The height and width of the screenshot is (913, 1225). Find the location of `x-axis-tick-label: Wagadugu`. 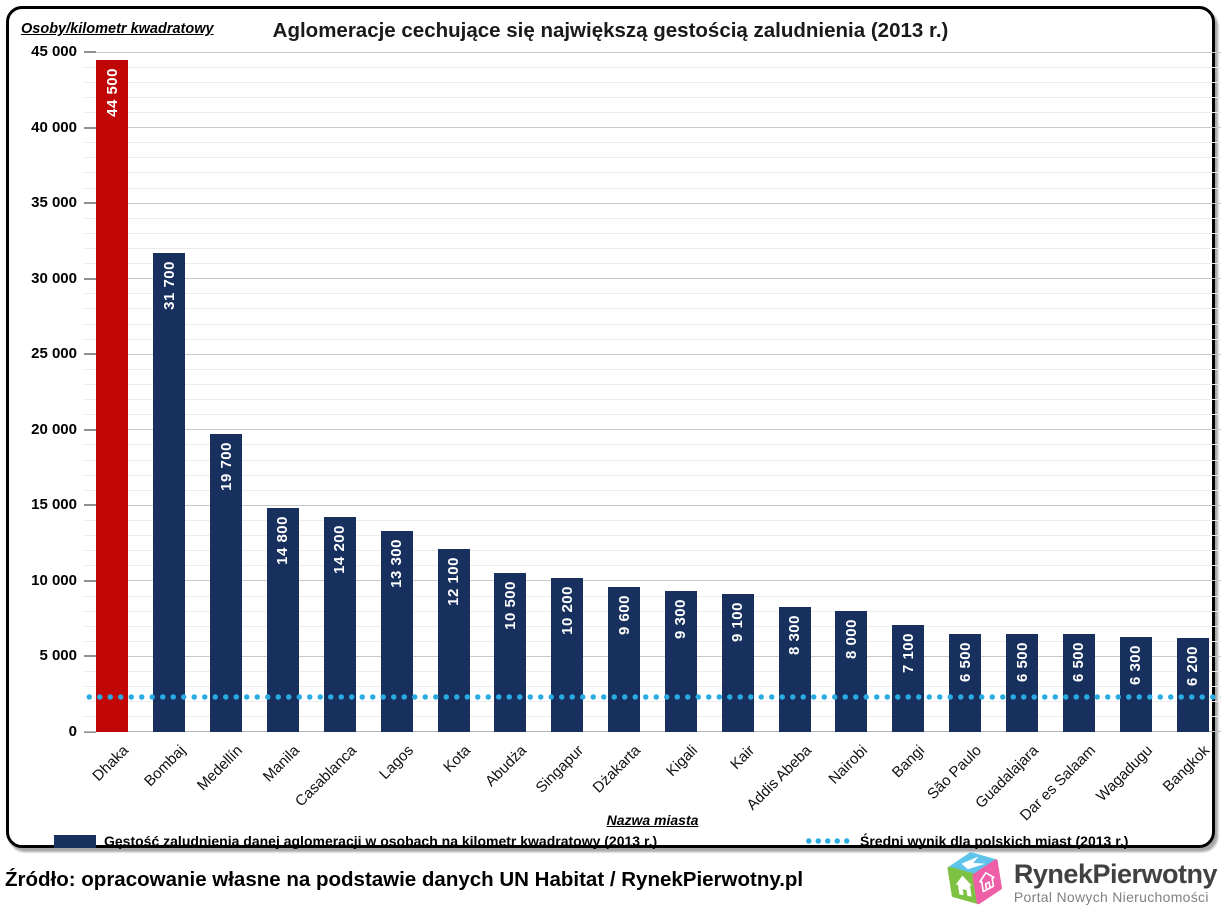

x-axis-tick-label: Wagadugu is located at coordinates (1124, 773).